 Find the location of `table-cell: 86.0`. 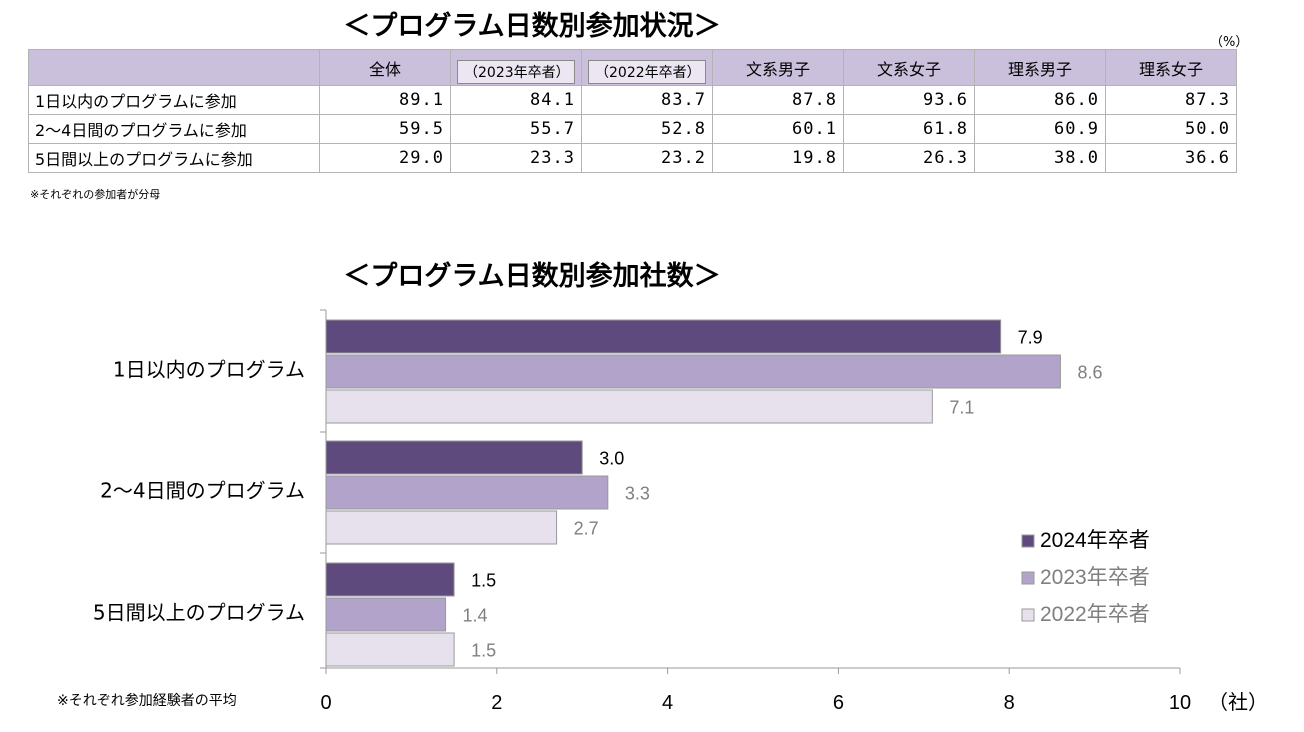

table-cell: 86.0 is located at coordinates (1040, 100).